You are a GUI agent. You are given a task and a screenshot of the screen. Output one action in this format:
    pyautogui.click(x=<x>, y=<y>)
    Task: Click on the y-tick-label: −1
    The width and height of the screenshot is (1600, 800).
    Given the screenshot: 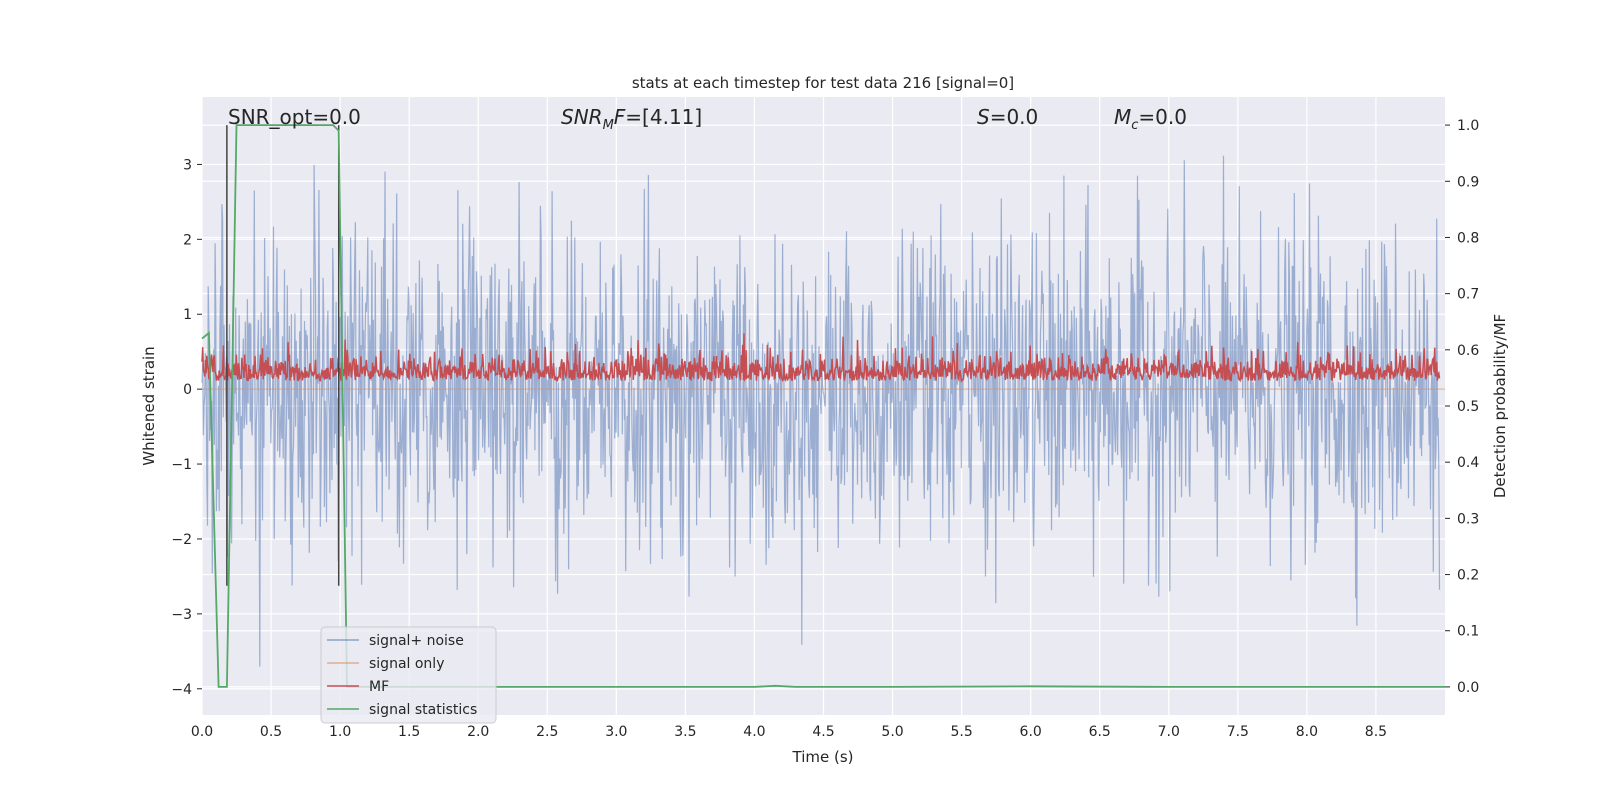 What is the action you would take?
    pyautogui.click(x=181, y=465)
    